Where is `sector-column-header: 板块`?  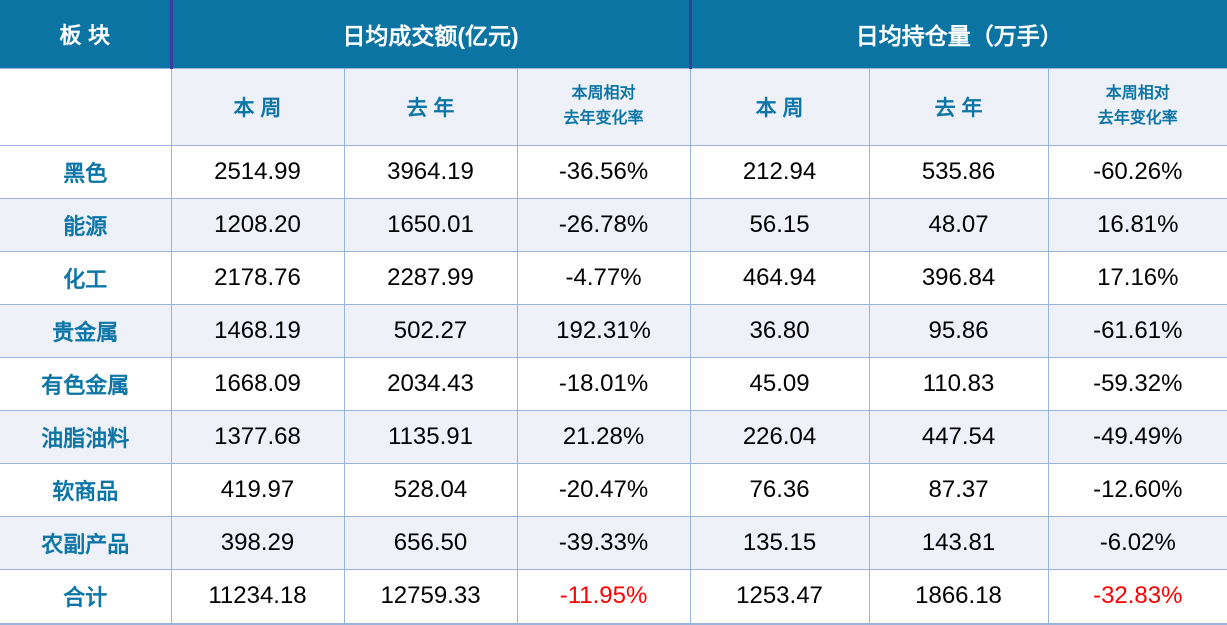 sector-column-header: 板块 is located at coordinates (85, 34).